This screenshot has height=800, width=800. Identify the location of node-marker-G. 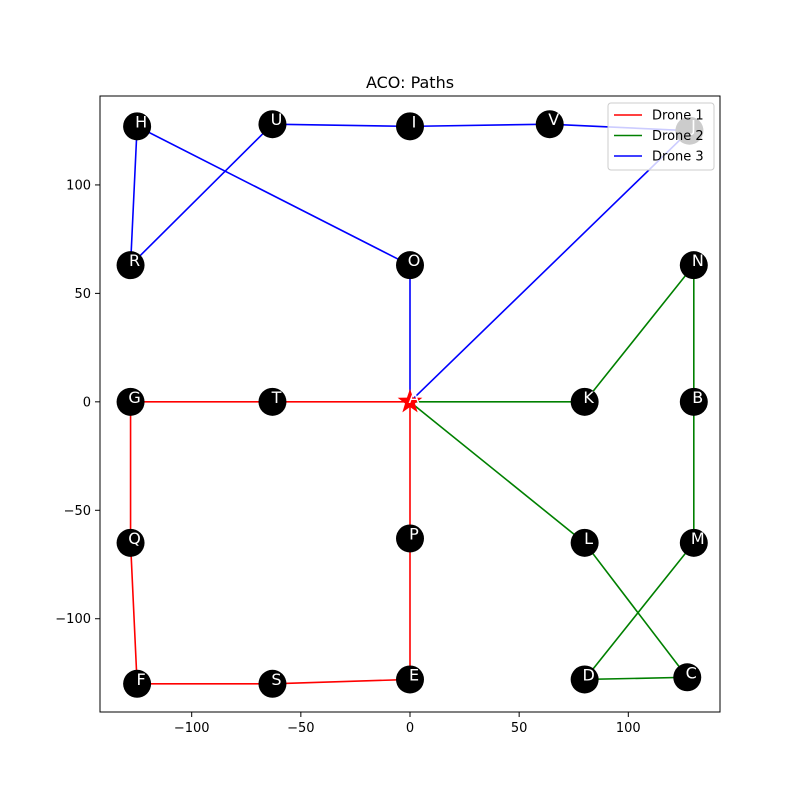
(130, 401).